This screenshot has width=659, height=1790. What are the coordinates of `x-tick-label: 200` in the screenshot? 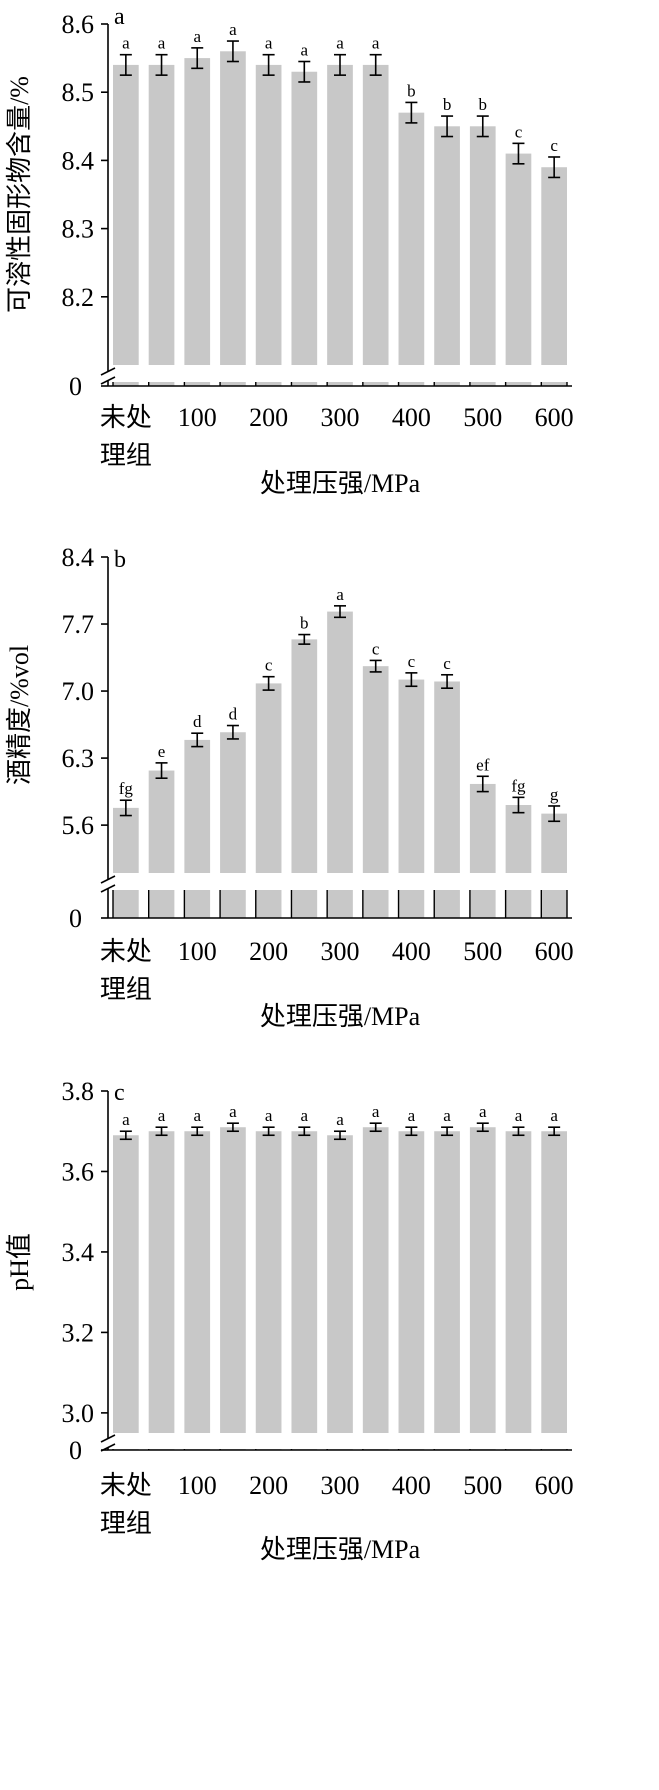 It's located at (268, 1485).